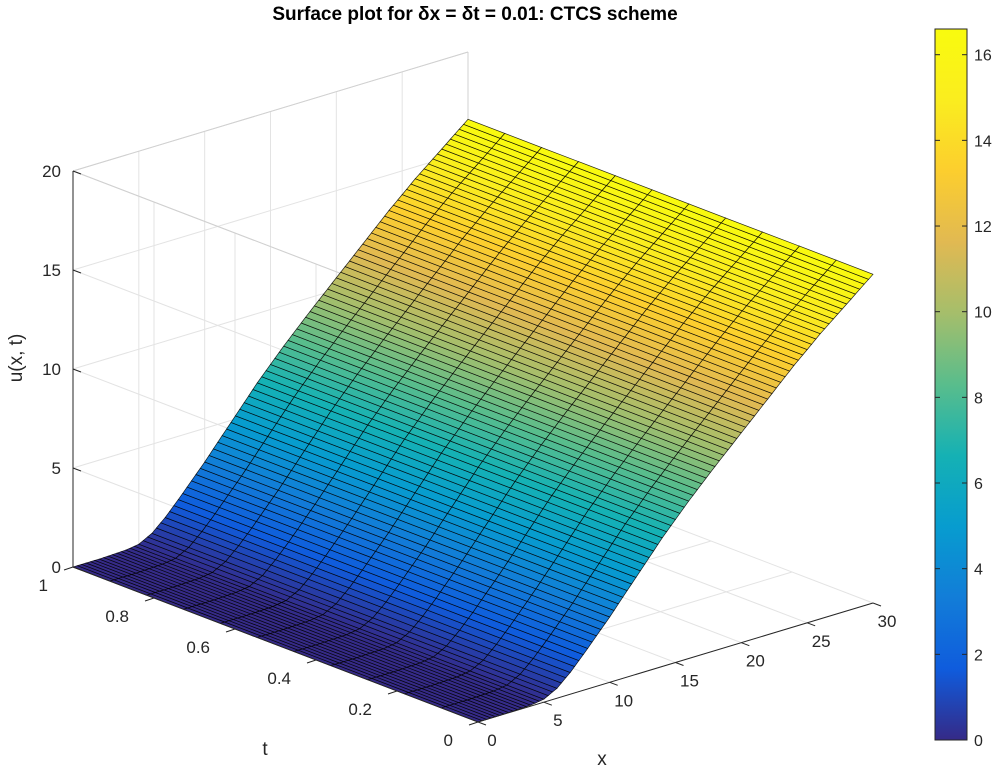 The height and width of the screenshot is (773, 997). I want to click on x-tick-label: 25, so click(821, 641).